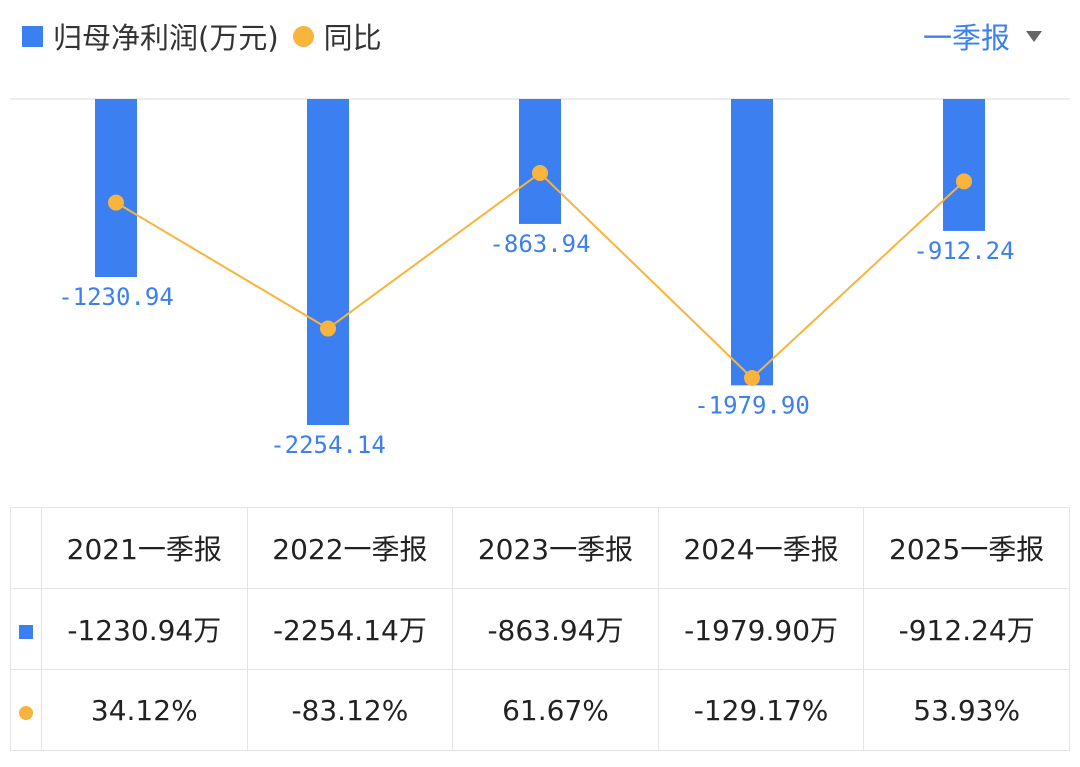 This screenshot has width=1080, height=767. Describe the element at coordinates (350, 710) in the screenshot. I see `yoy-cell: -83.12%` at that location.